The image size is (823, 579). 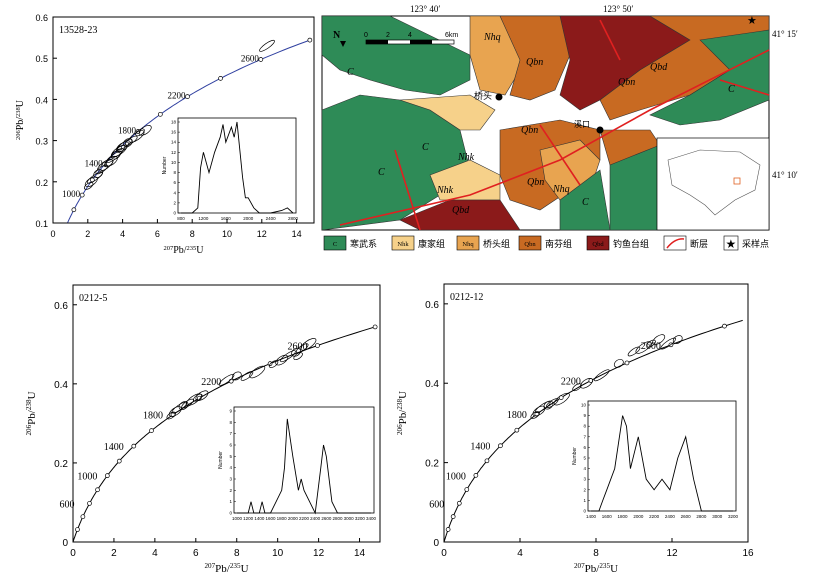 What do you see at coordinates (41, 18) in the screenshot?
I see `y-tick-label: 0.6` at bounding box center [41, 18].